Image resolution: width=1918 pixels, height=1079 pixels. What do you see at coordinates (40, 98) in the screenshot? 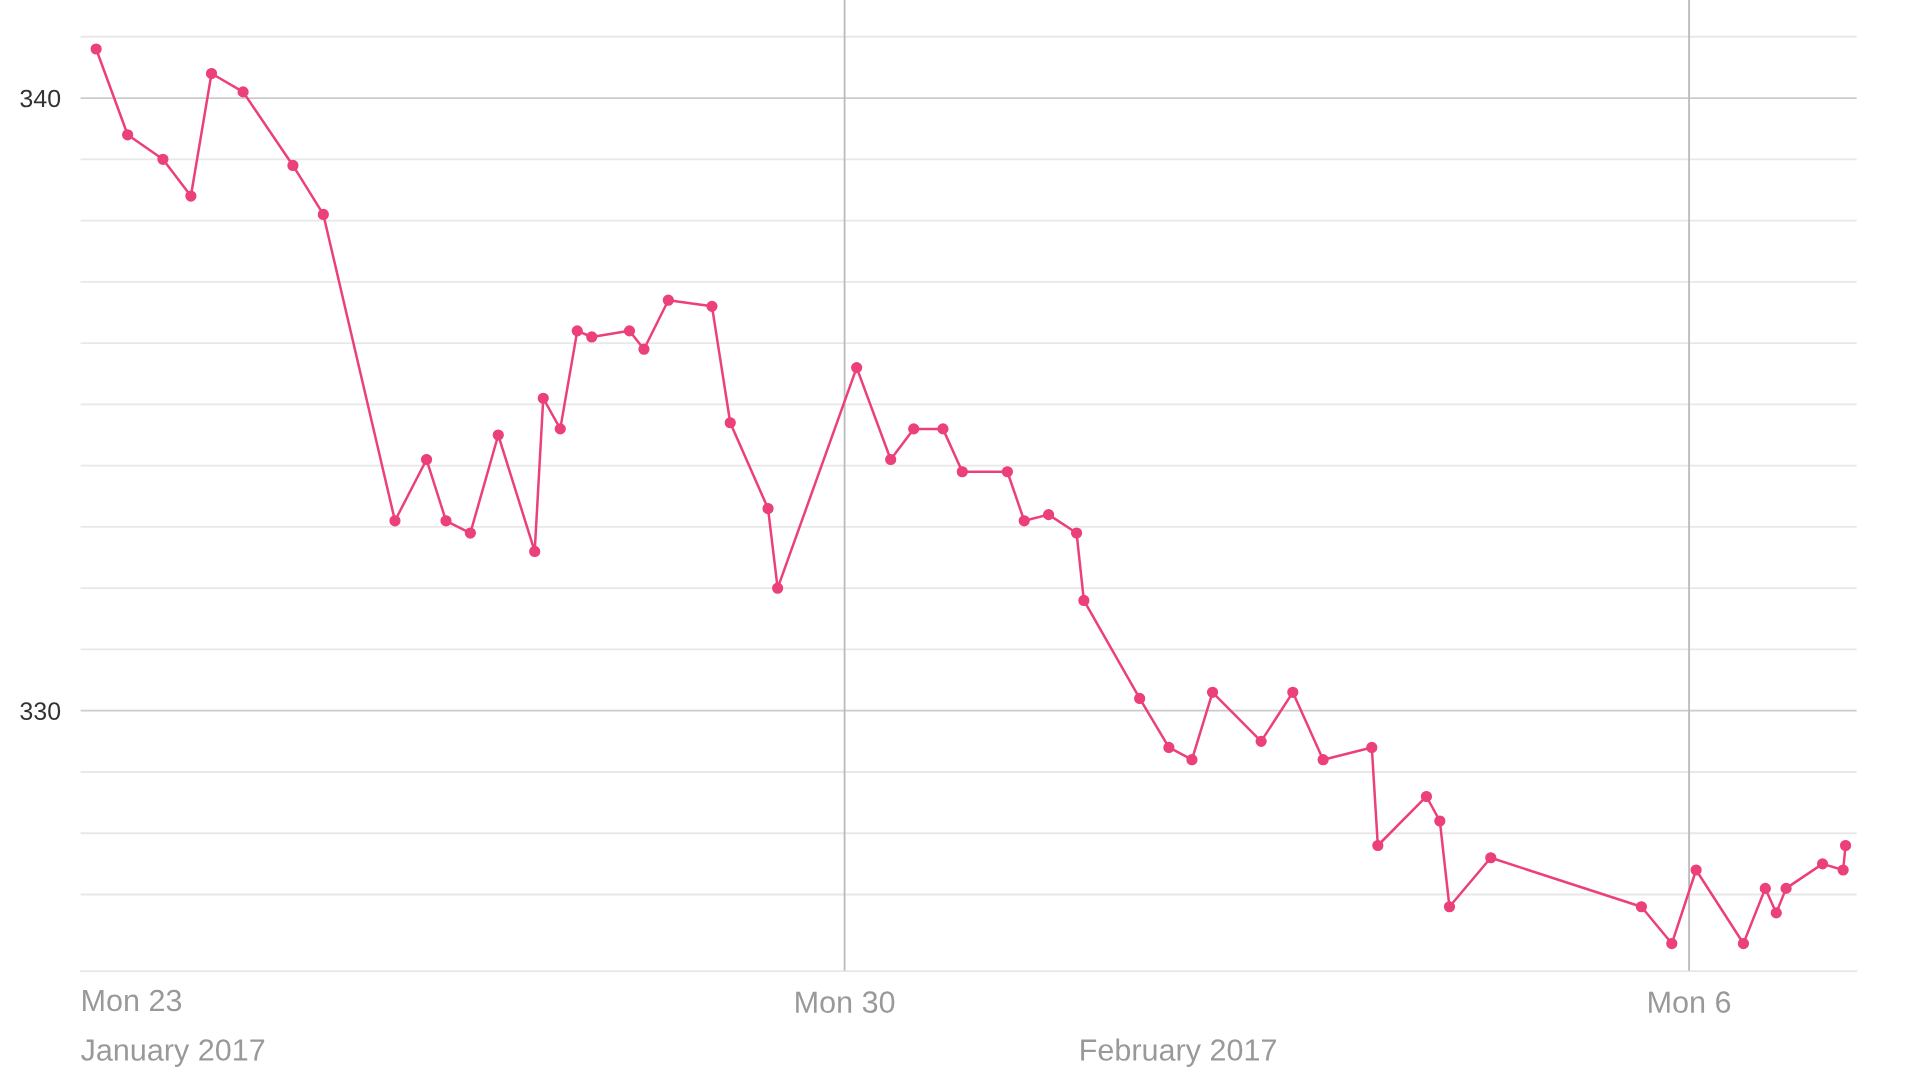
I see `y-tick-label: 340` at bounding box center [40, 98].